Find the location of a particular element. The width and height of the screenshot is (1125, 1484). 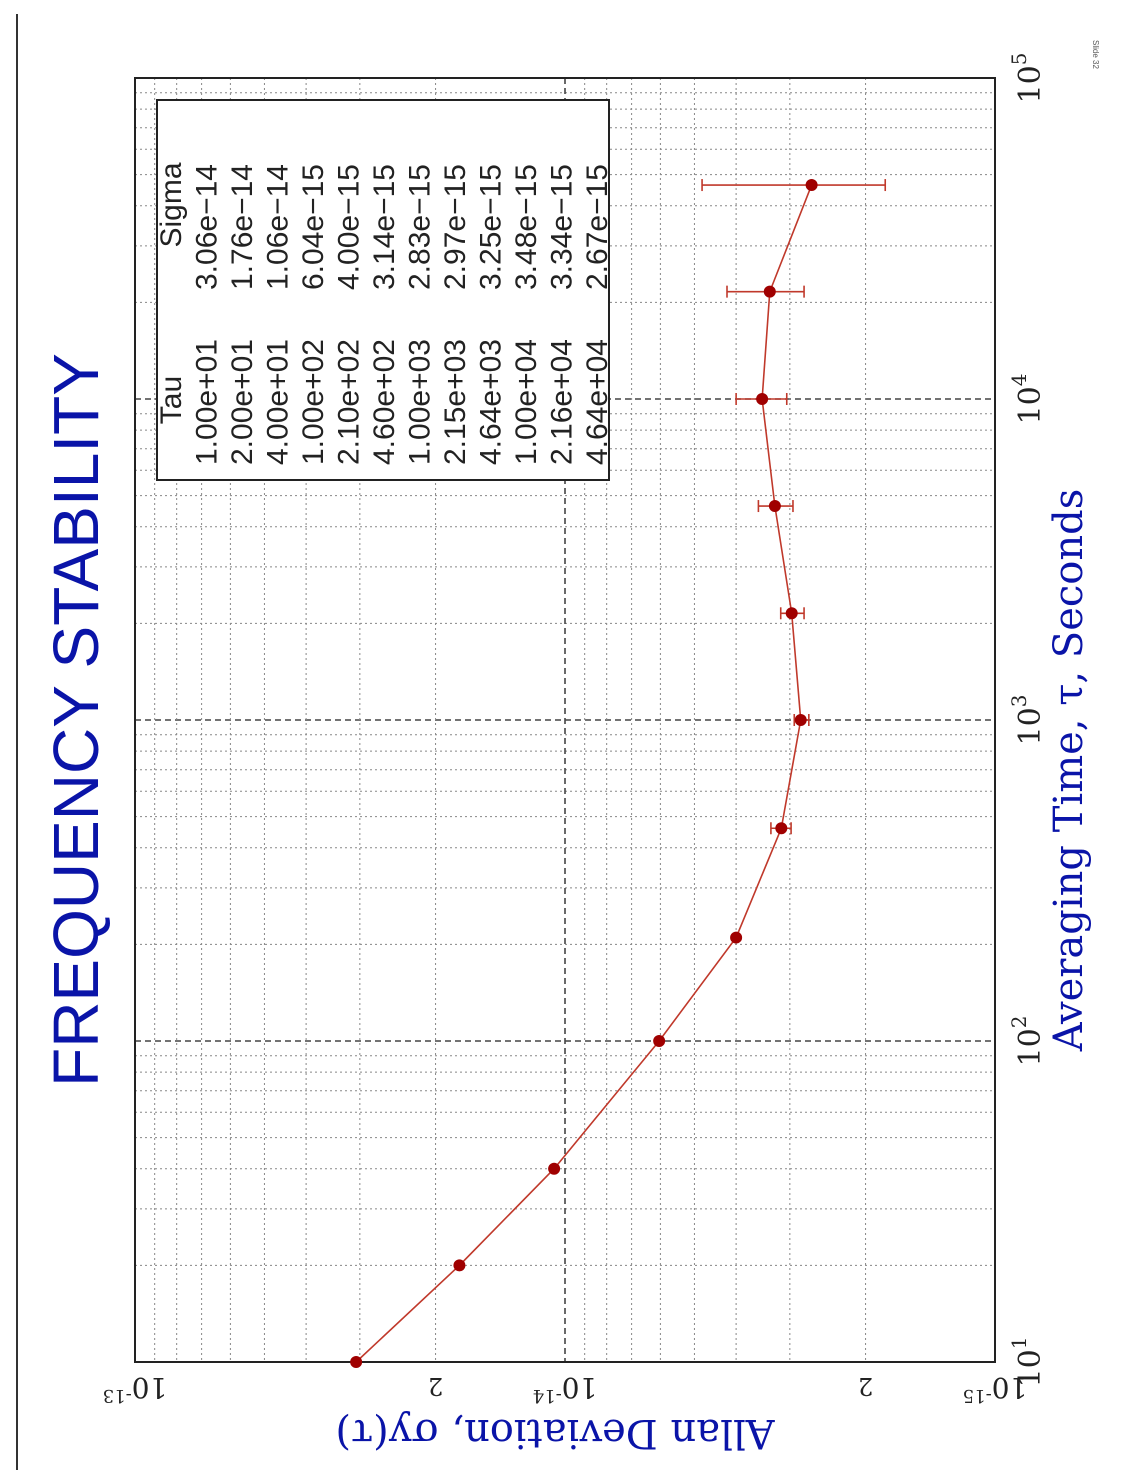

table-cell-sigma: 3.14e−15 is located at coordinates (384, 227).